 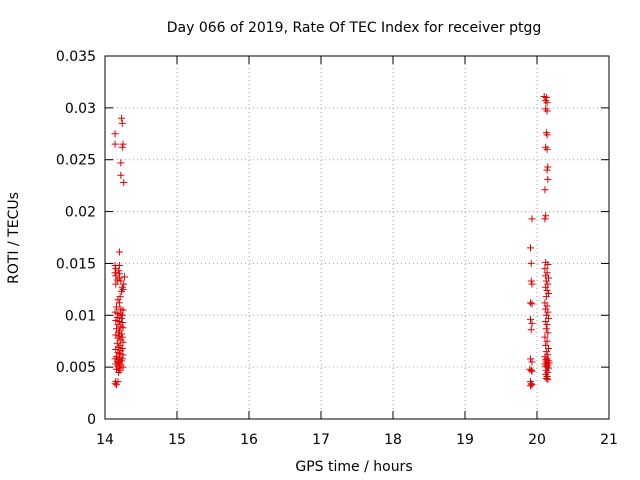 What do you see at coordinates (249, 440) in the screenshot?
I see `x-tick-label: 16` at bounding box center [249, 440].